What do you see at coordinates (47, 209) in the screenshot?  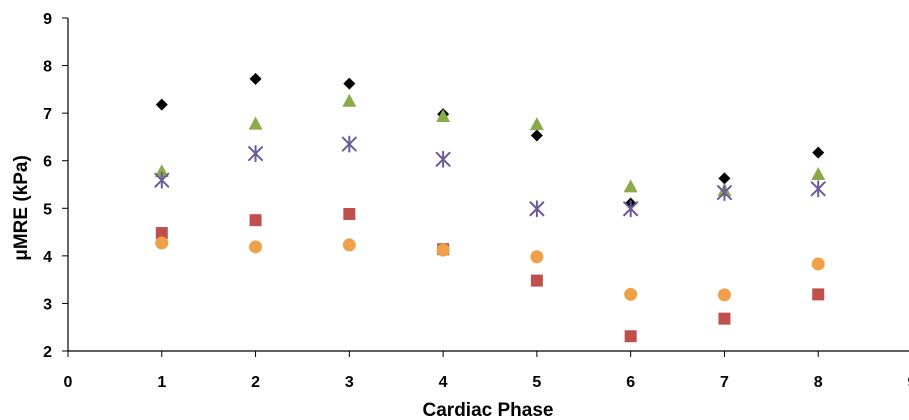 I see `y-tick-label: 5` at bounding box center [47, 209].